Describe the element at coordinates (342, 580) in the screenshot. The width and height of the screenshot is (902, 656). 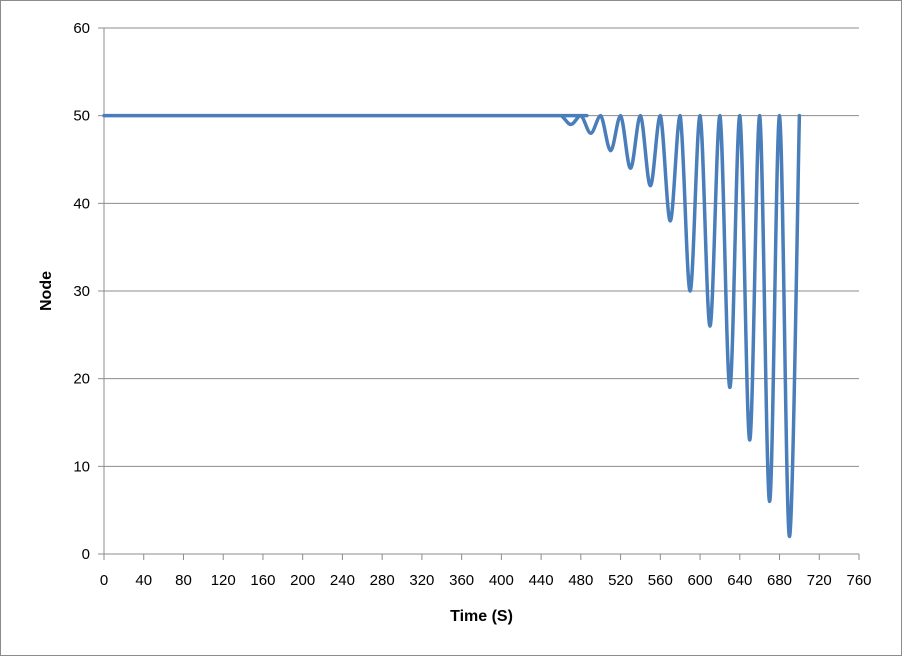
I see `x-tick-label: 240` at that location.